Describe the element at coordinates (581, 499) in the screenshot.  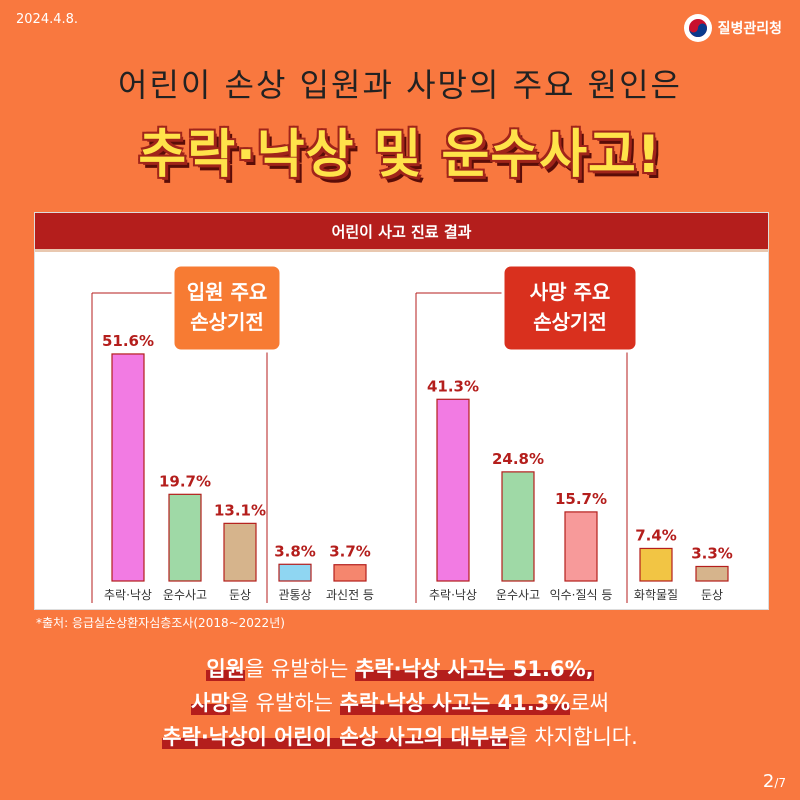
I see `chart-value-label: 15.7%` at that location.